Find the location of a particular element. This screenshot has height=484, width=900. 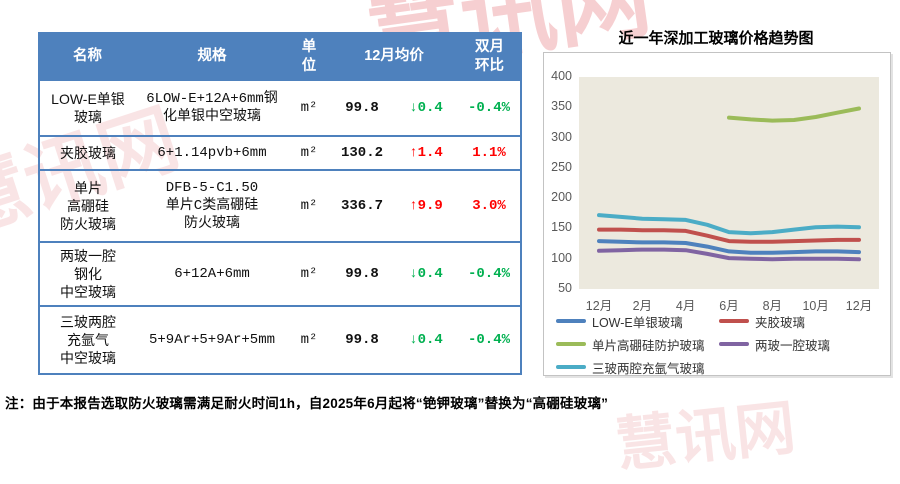

name-cell: 三玻两腔 充氩气 中空玻璃 is located at coordinates (87, 340).